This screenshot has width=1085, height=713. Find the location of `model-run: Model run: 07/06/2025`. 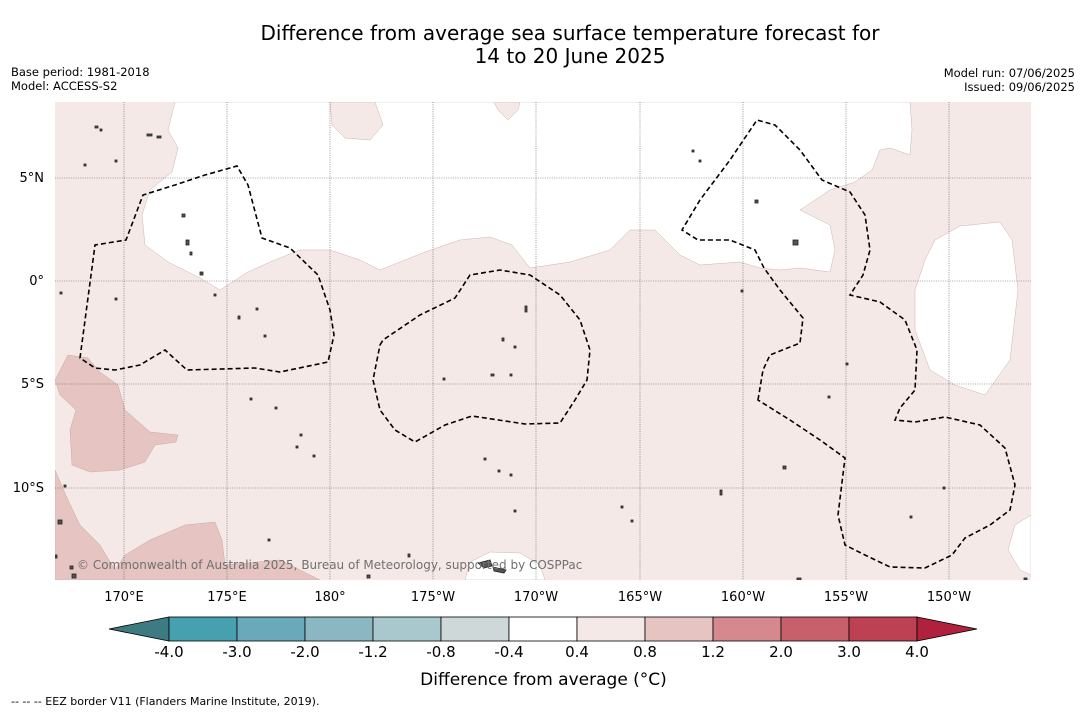

model-run: Model run: 07/06/2025 is located at coordinates (1009, 73).